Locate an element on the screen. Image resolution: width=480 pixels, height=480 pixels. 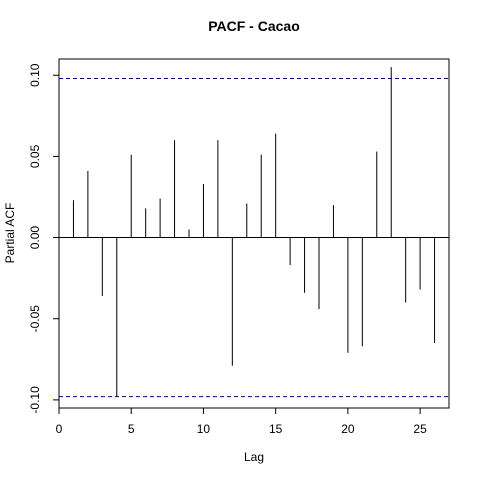
x-tick-label: 20 is located at coordinates (348, 429).